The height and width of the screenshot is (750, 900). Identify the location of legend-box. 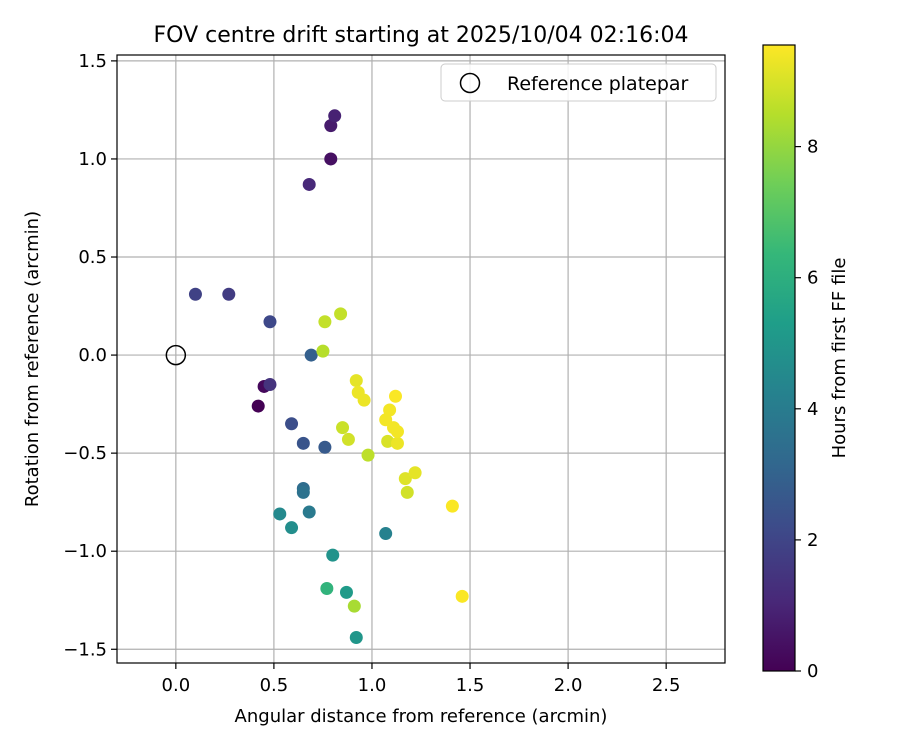
(578, 82).